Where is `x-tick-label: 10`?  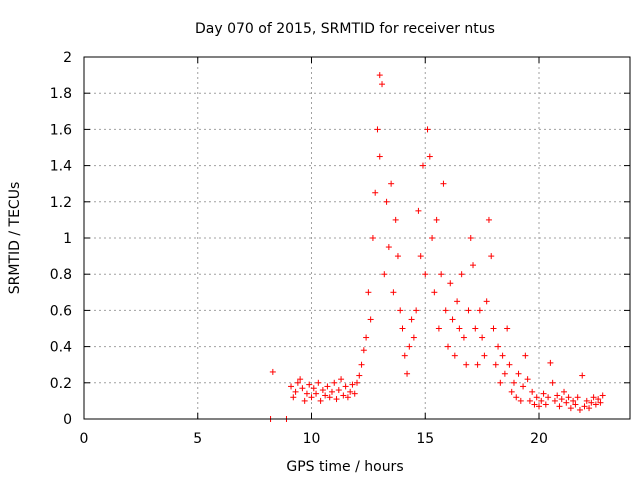
x-tick-label: 10 is located at coordinates (312, 439).